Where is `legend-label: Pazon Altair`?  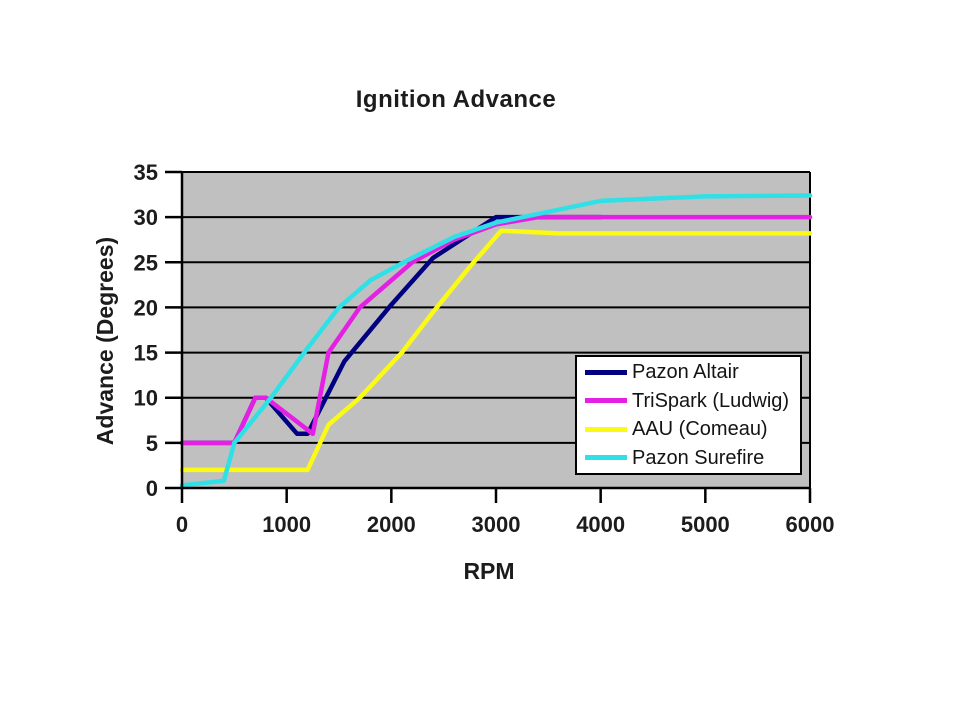 legend-label: Pazon Altair is located at coordinates (685, 372).